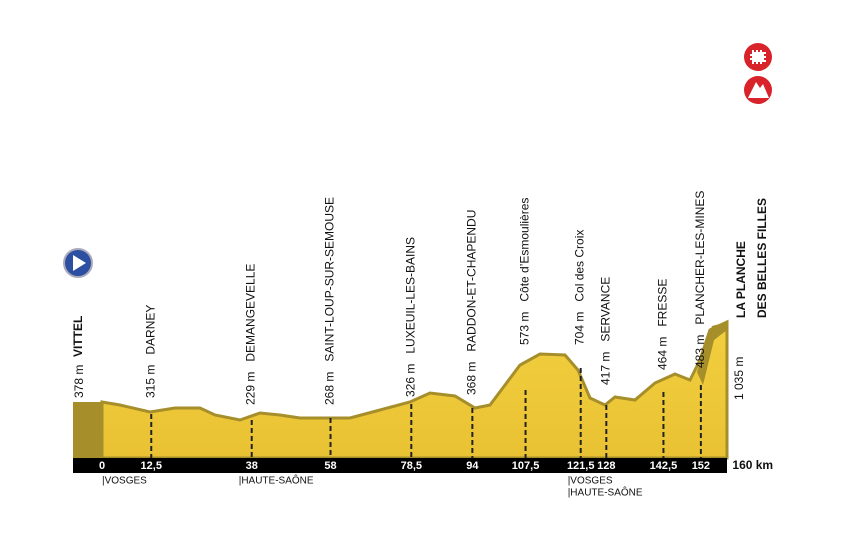 This screenshot has width=844, height=534. Describe the element at coordinates (580, 266) in the screenshot. I see `waypoint-name: Col des Croix` at that location.